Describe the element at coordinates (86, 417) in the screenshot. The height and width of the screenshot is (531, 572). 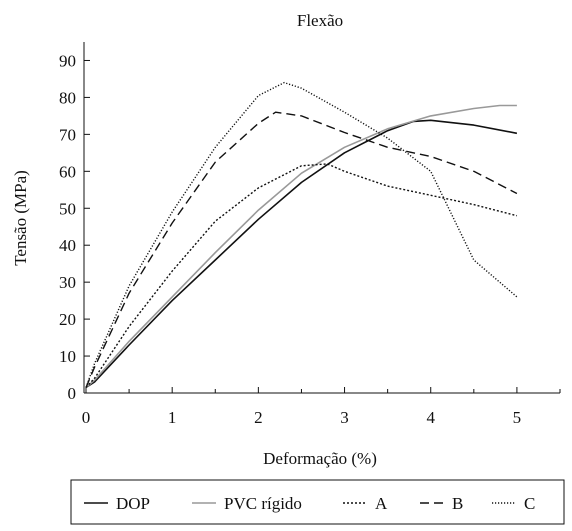
I see `x-tick-label: 0` at that location.